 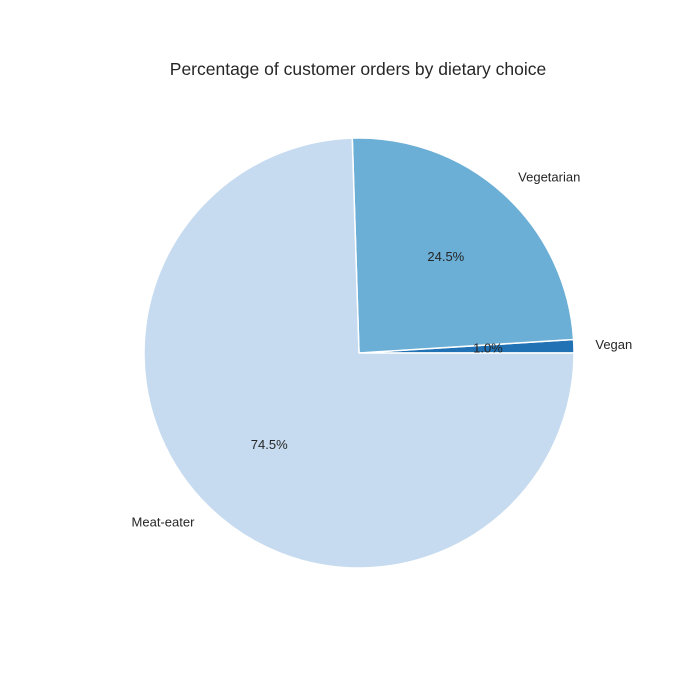 I want to click on slice-label-vegetarian: Vegetarian, so click(x=549, y=177).